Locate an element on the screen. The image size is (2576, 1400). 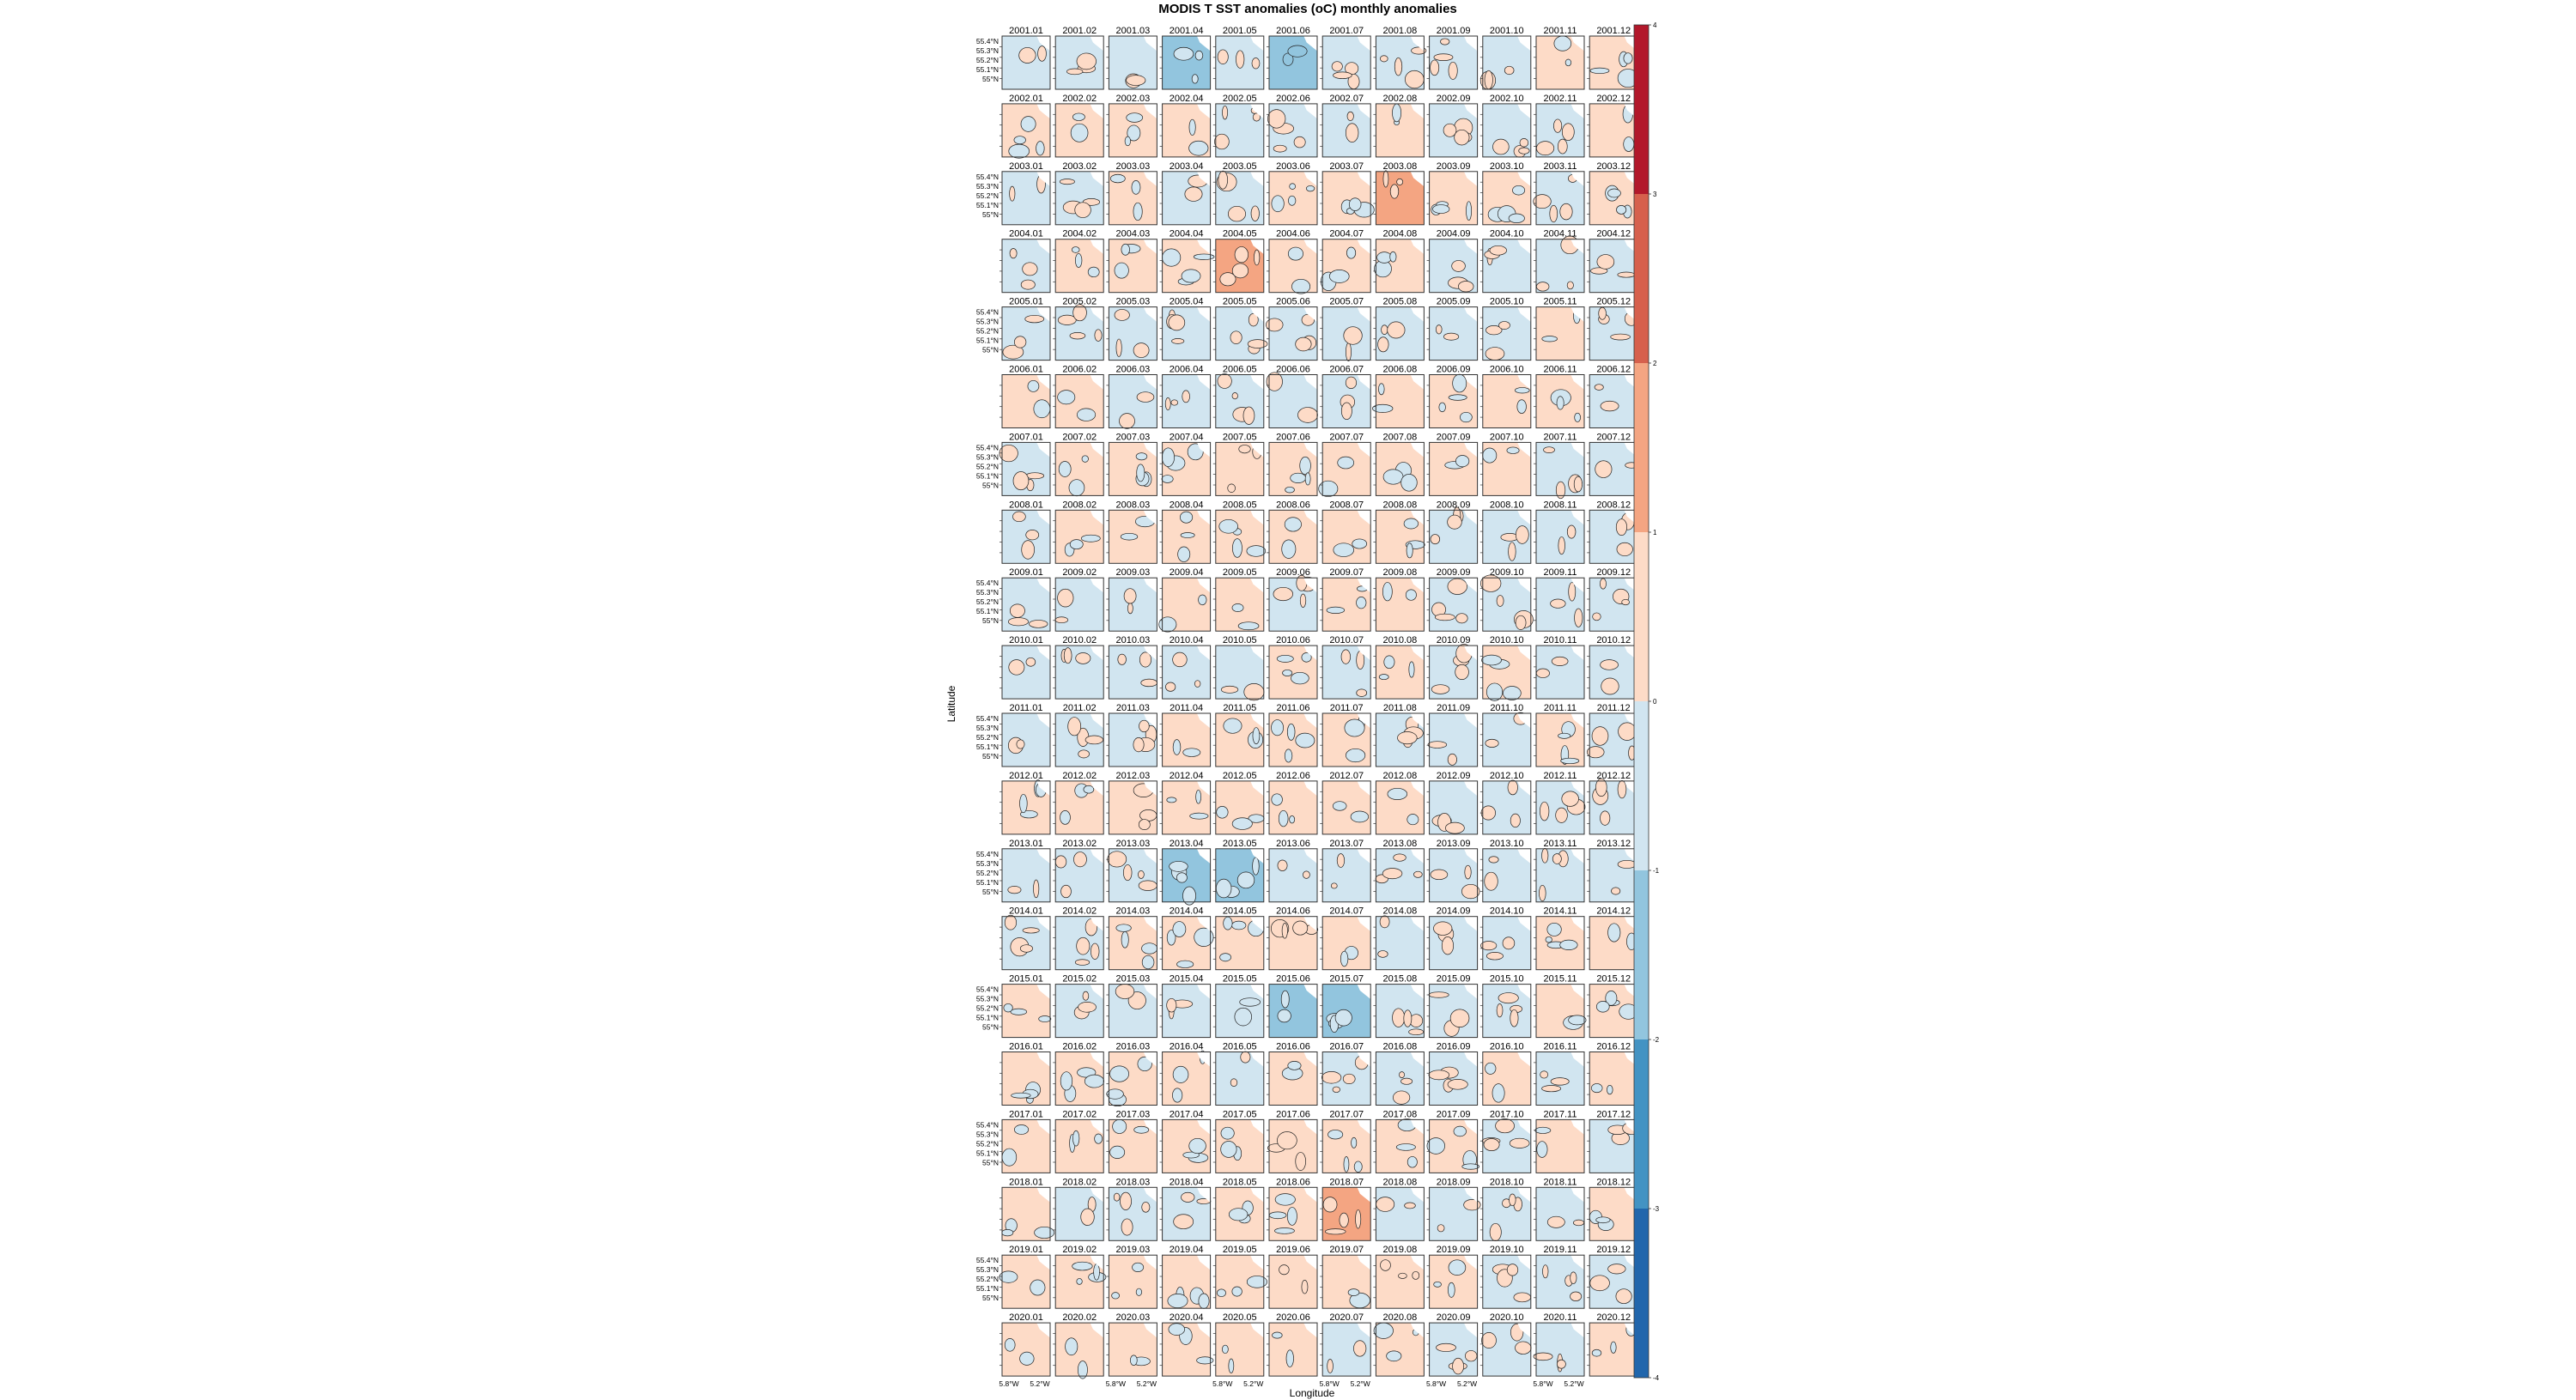
map-panel: 2001.06 is located at coordinates (1292, 58).